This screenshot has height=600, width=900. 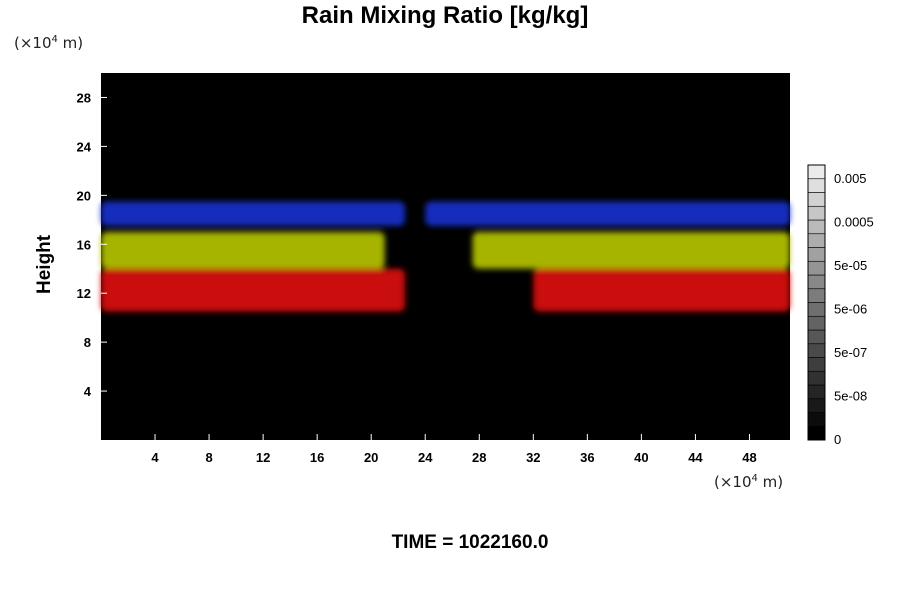 What do you see at coordinates (92, 244) in the screenshot?
I see `y-axis: 4 8 12 16 20 24 28` at bounding box center [92, 244].